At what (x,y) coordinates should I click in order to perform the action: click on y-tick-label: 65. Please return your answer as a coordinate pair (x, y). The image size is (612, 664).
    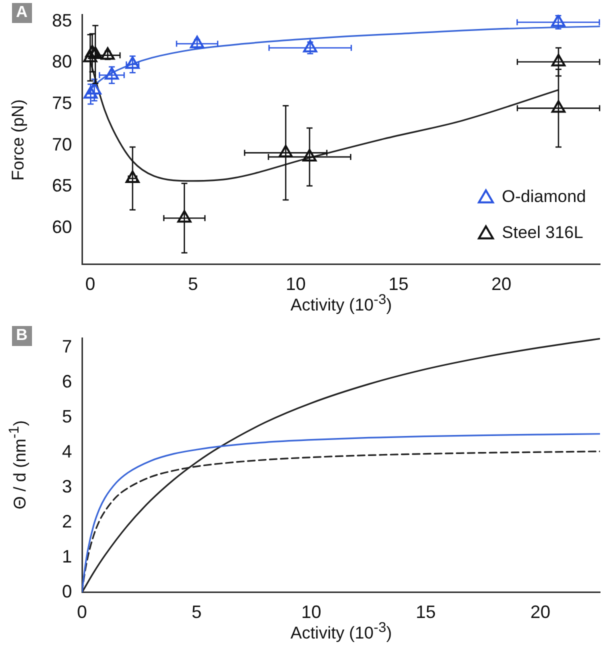
    Looking at the image, I should click on (62, 186).